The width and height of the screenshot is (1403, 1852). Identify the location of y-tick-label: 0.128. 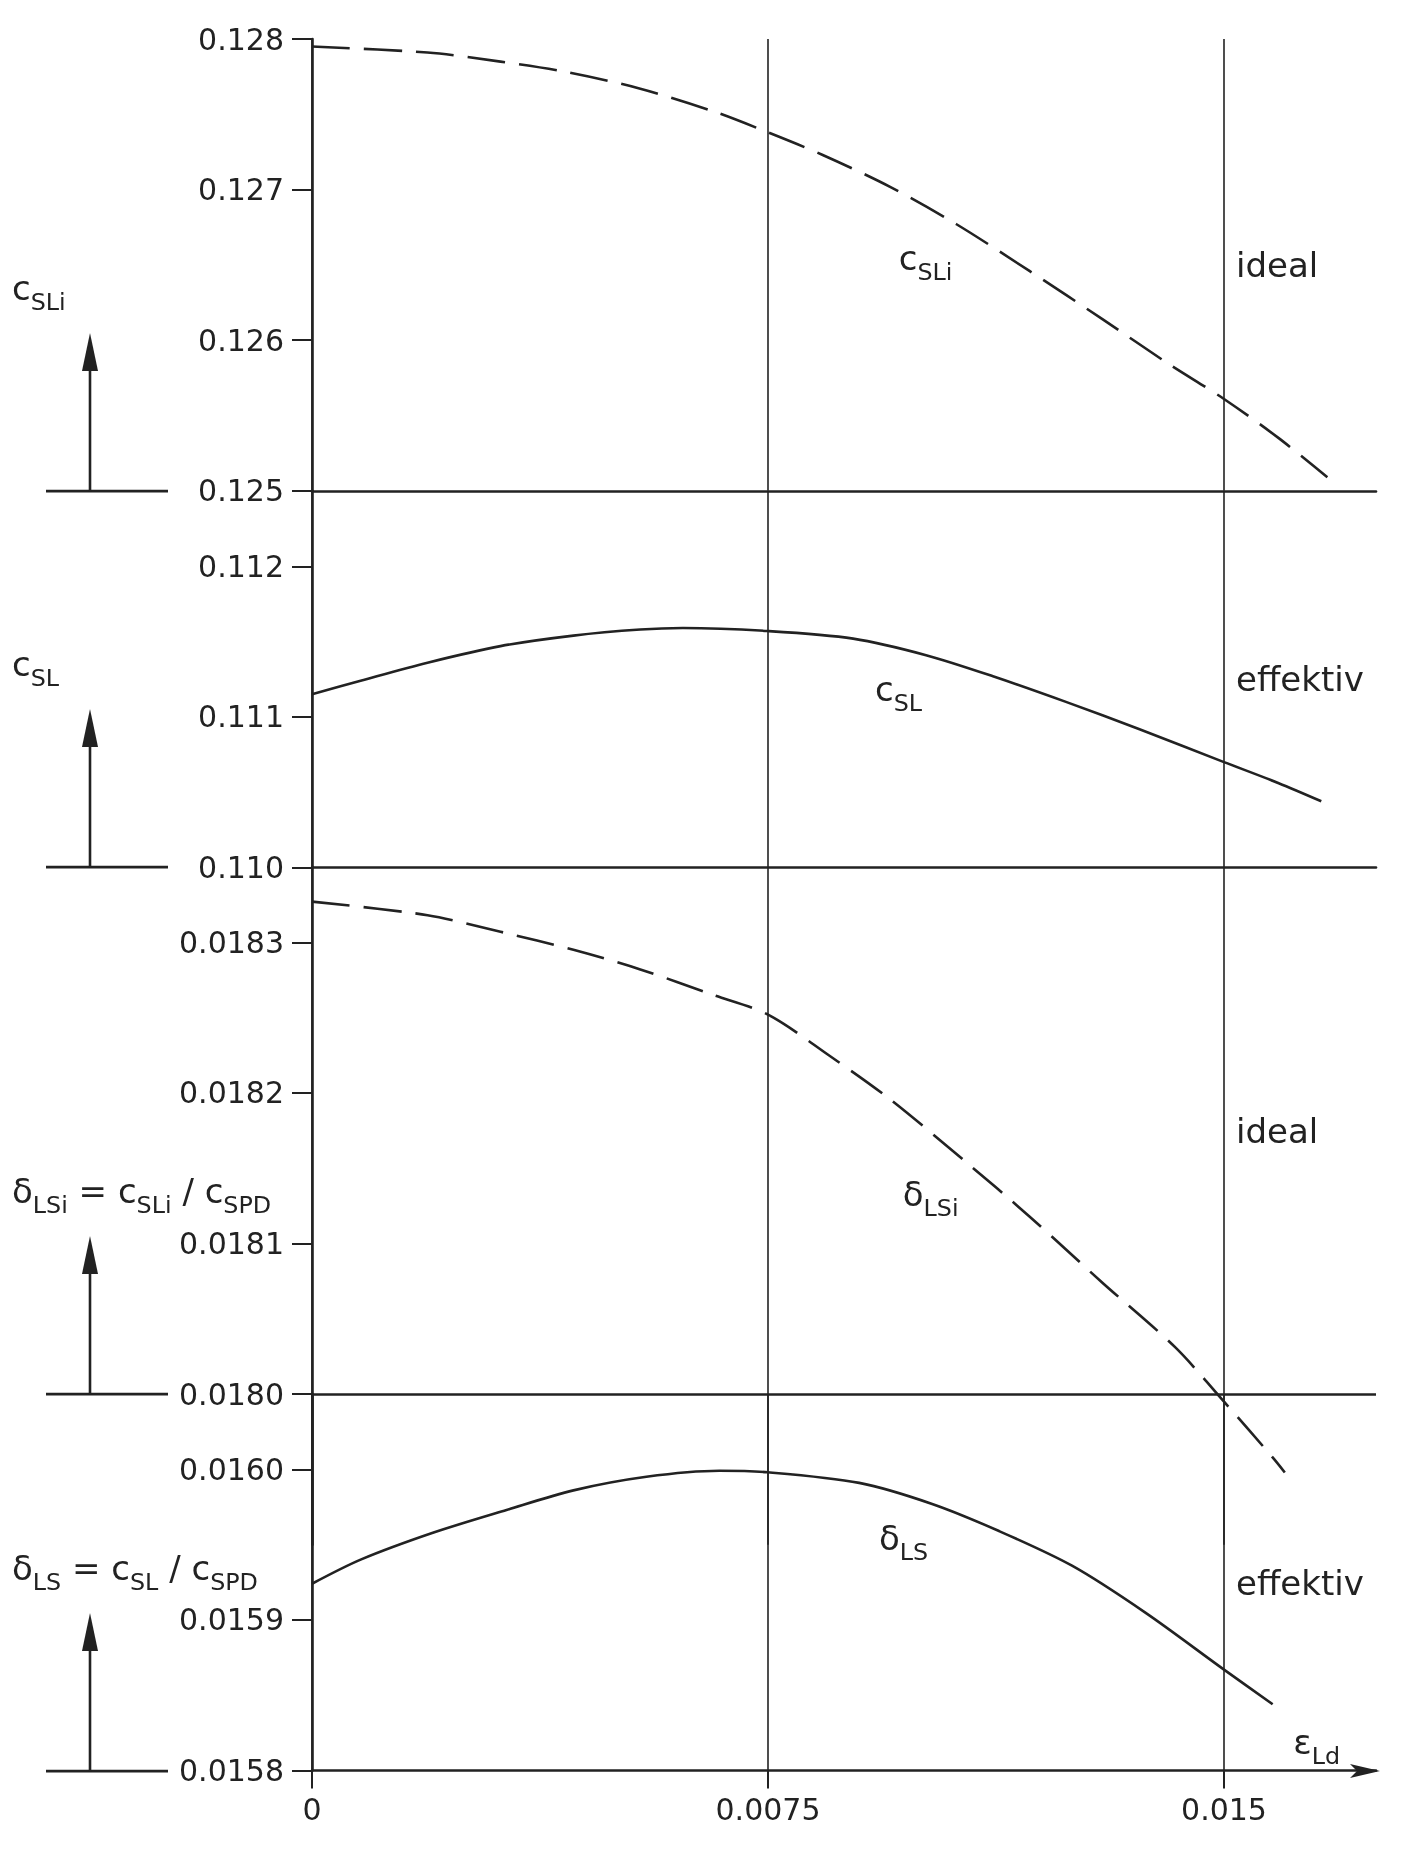
(241, 39).